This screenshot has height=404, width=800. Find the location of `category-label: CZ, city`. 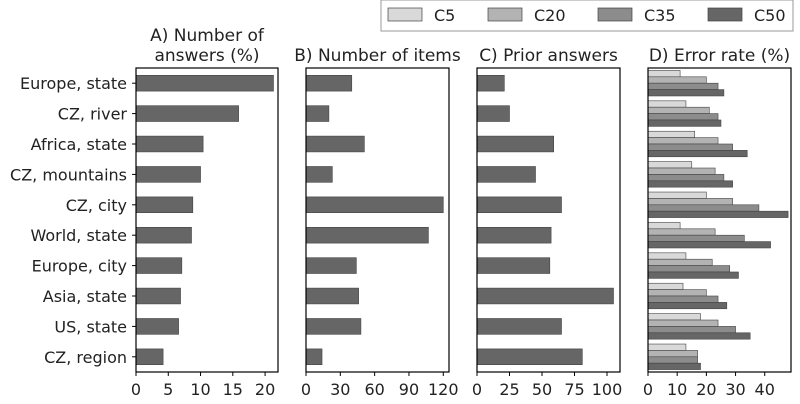

category-label: CZ, city is located at coordinates (96, 205).